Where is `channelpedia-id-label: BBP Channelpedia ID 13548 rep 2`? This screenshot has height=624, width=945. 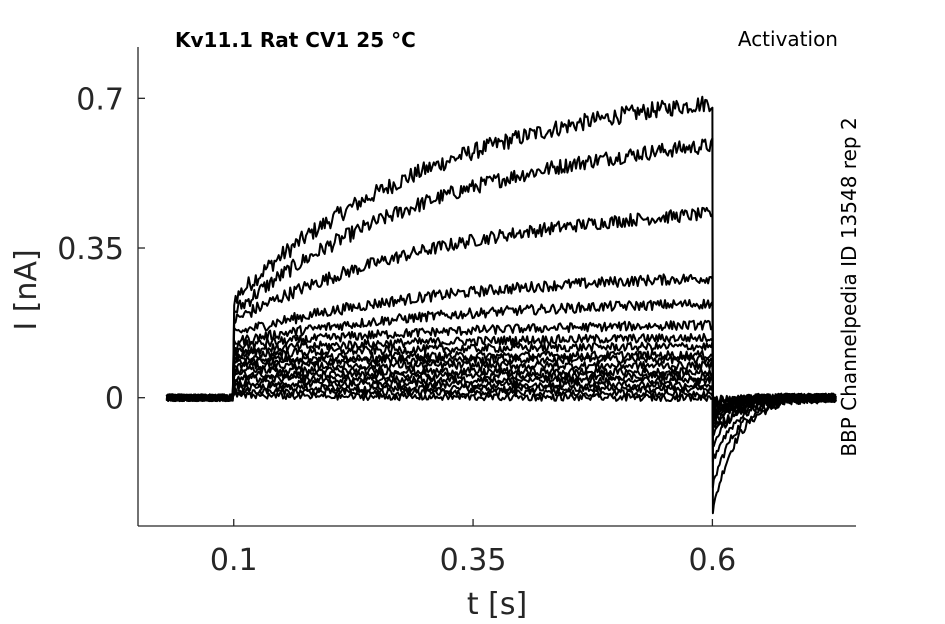 channelpedia-id-label: BBP Channelpedia ID 13548 rep 2 is located at coordinates (849, 286).